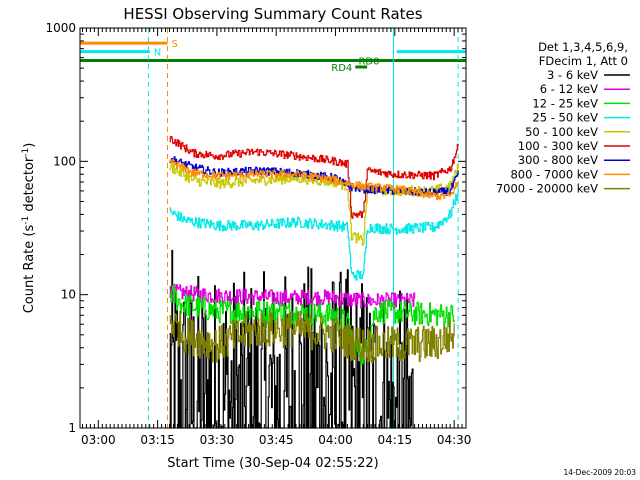  Describe the element at coordinates (64, 161) in the screenshot. I see `y-tick-label: 100` at that location.